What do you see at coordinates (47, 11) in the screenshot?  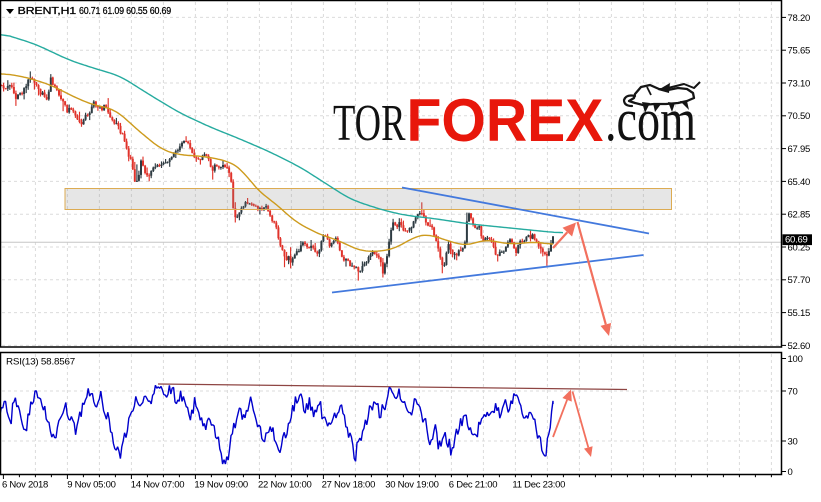 I see `svg-text: BRENT,H1` at bounding box center [47, 11].